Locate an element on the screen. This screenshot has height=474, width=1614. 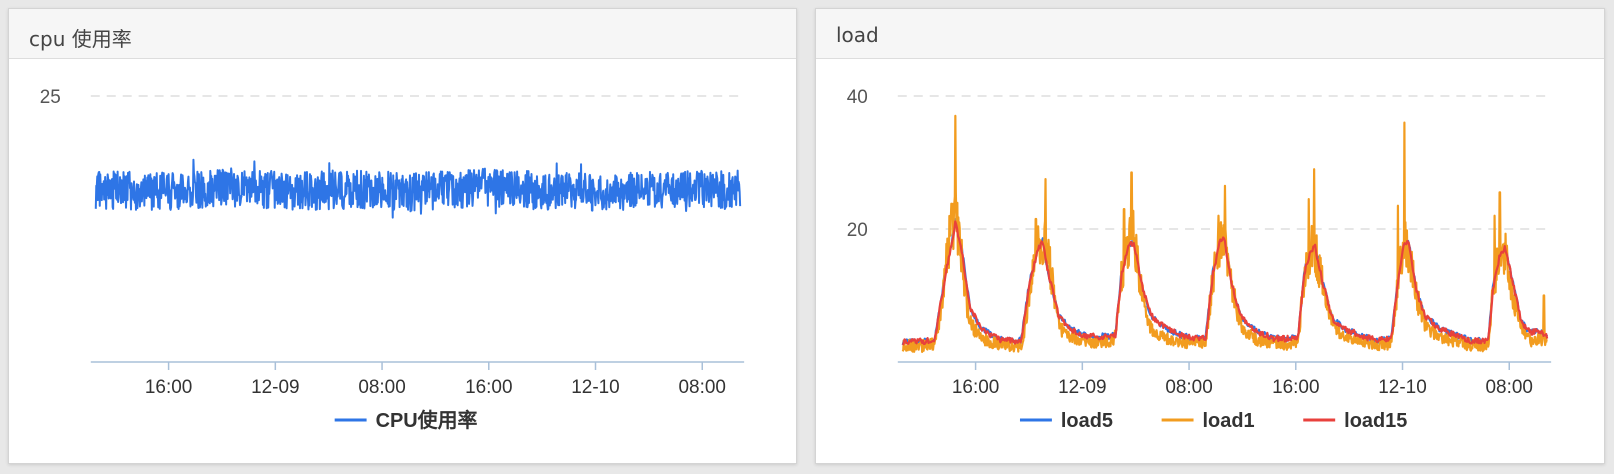
series-line-load15 is located at coordinates (1225, 283).